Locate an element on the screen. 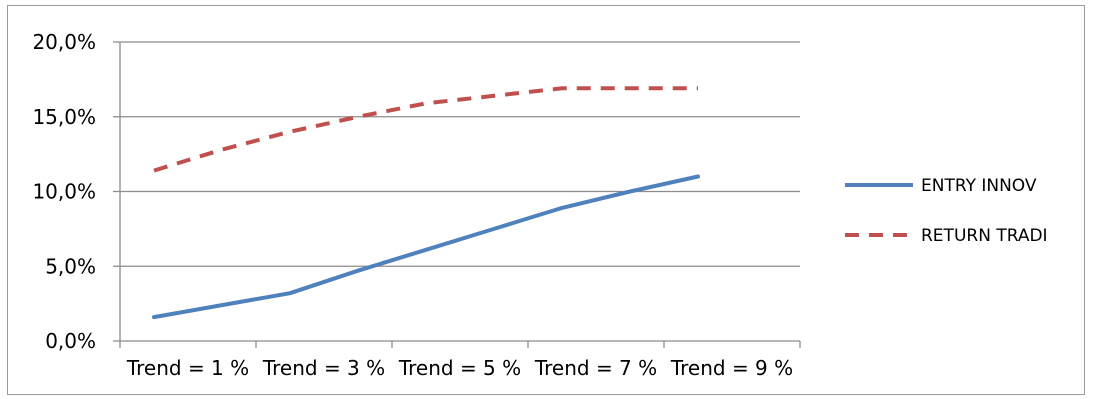 The width and height of the screenshot is (1095, 399). y-tick-label: 15,0% is located at coordinates (64, 117).